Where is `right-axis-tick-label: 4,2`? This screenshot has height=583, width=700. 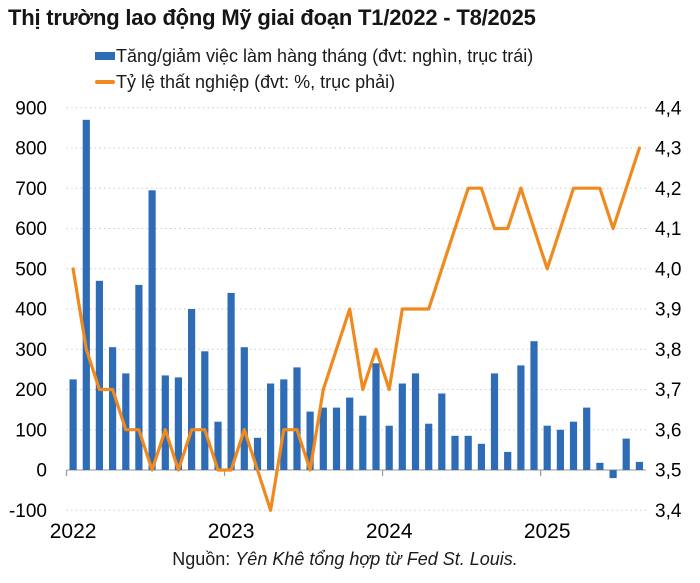 right-axis-tick-label: 4,2 is located at coordinates (668, 189).